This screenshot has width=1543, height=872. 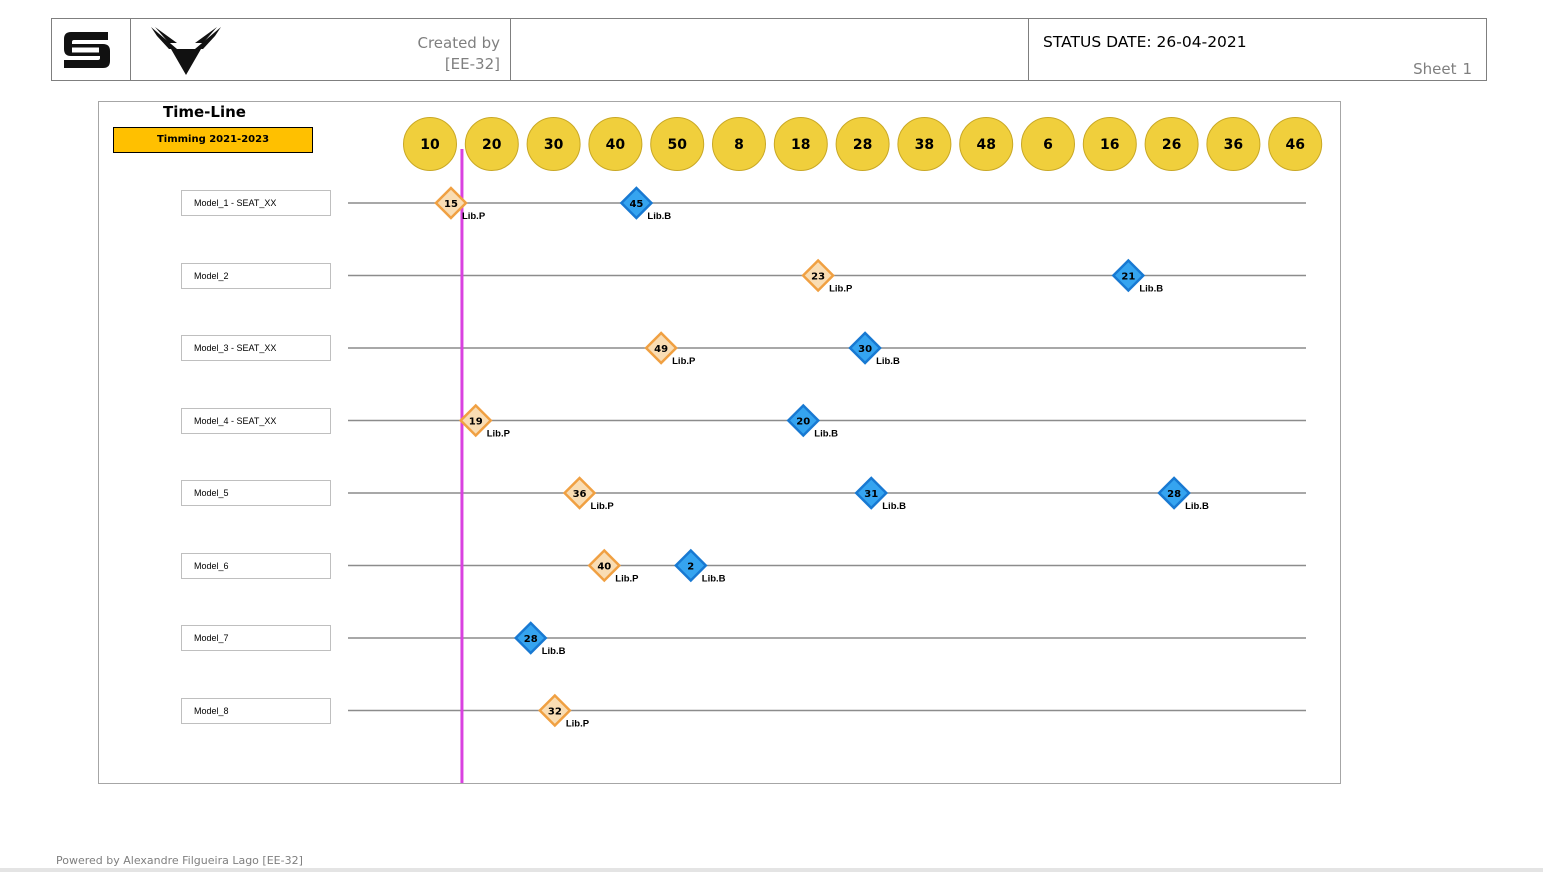 I want to click on model-label: Model_6, so click(x=256, y=565).